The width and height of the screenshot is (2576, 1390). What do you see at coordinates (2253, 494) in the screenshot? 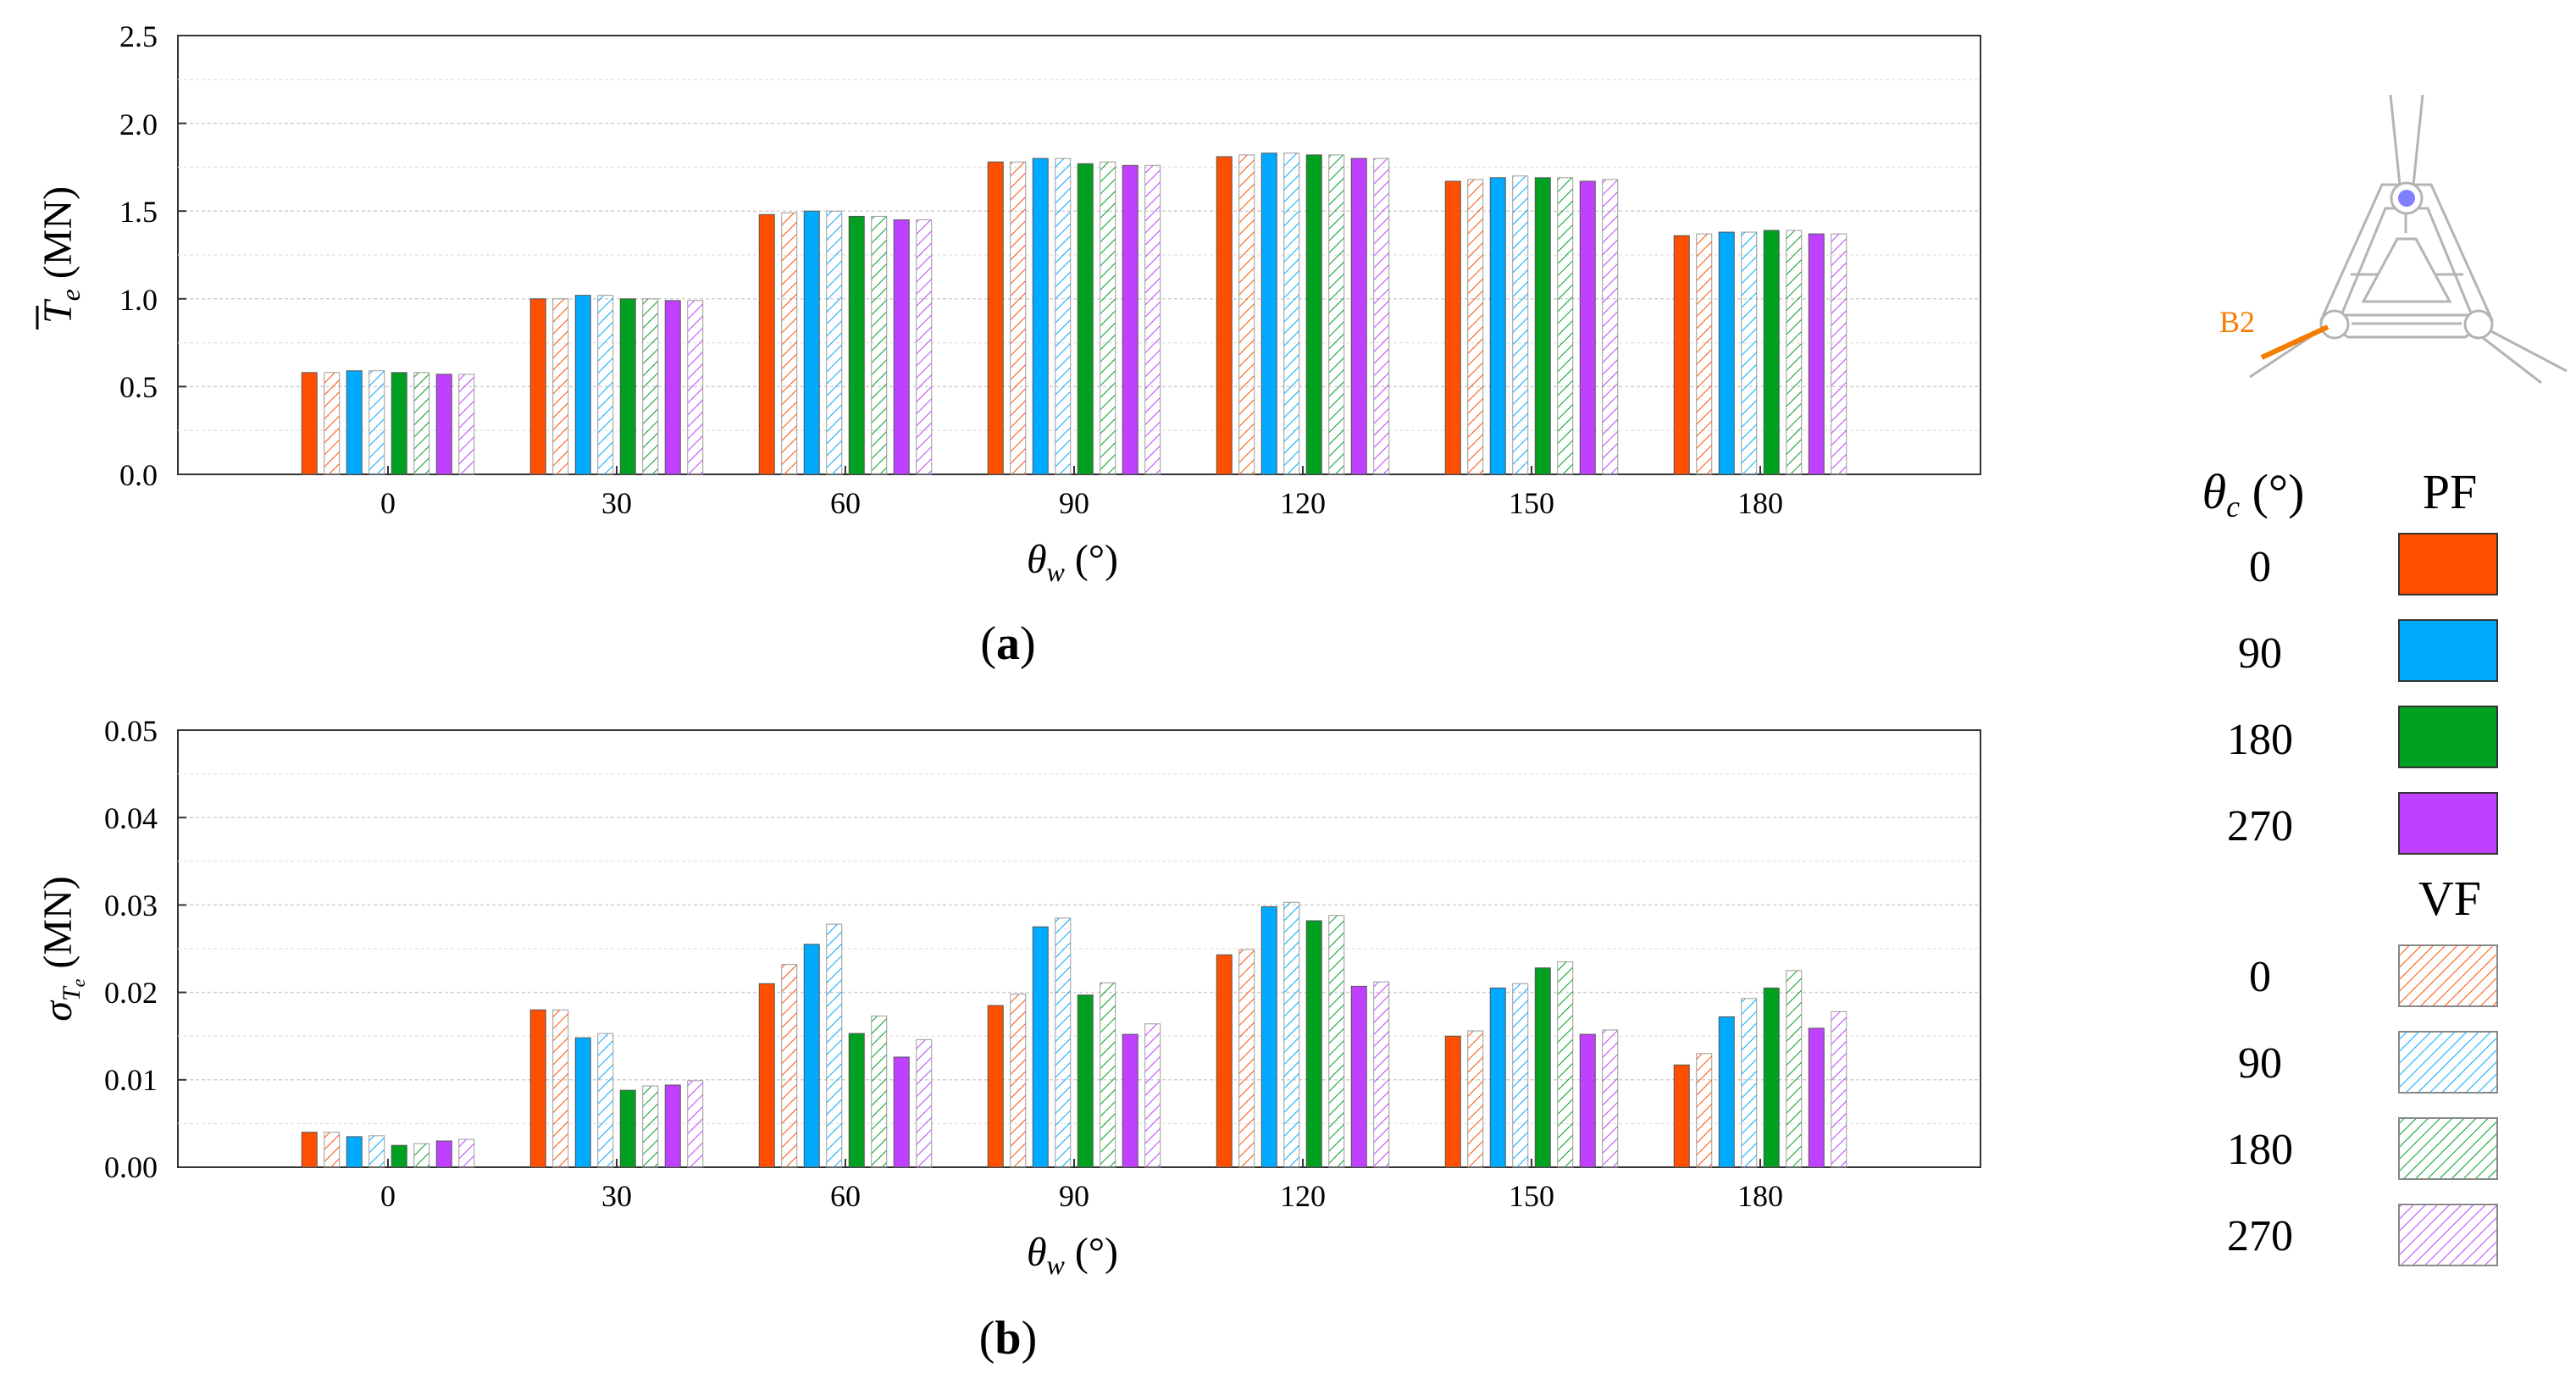
I see `legend-header: θc (°)` at bounding box center [2253, 494].